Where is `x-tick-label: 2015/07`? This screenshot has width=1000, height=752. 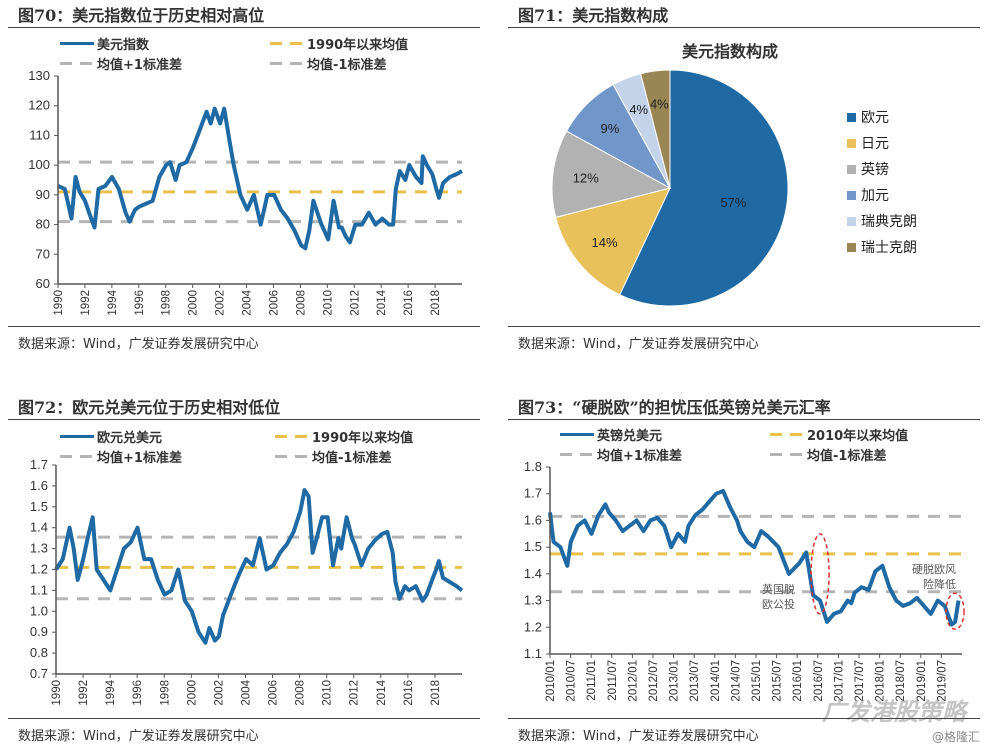
x-tick-label: 2015/07 is located at coordinates (778, 681).